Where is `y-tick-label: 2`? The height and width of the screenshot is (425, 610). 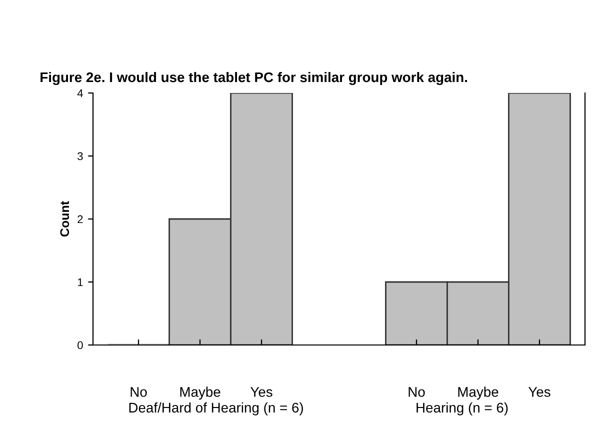 y-tick-label: 2 is located at coordinates (80, 219).